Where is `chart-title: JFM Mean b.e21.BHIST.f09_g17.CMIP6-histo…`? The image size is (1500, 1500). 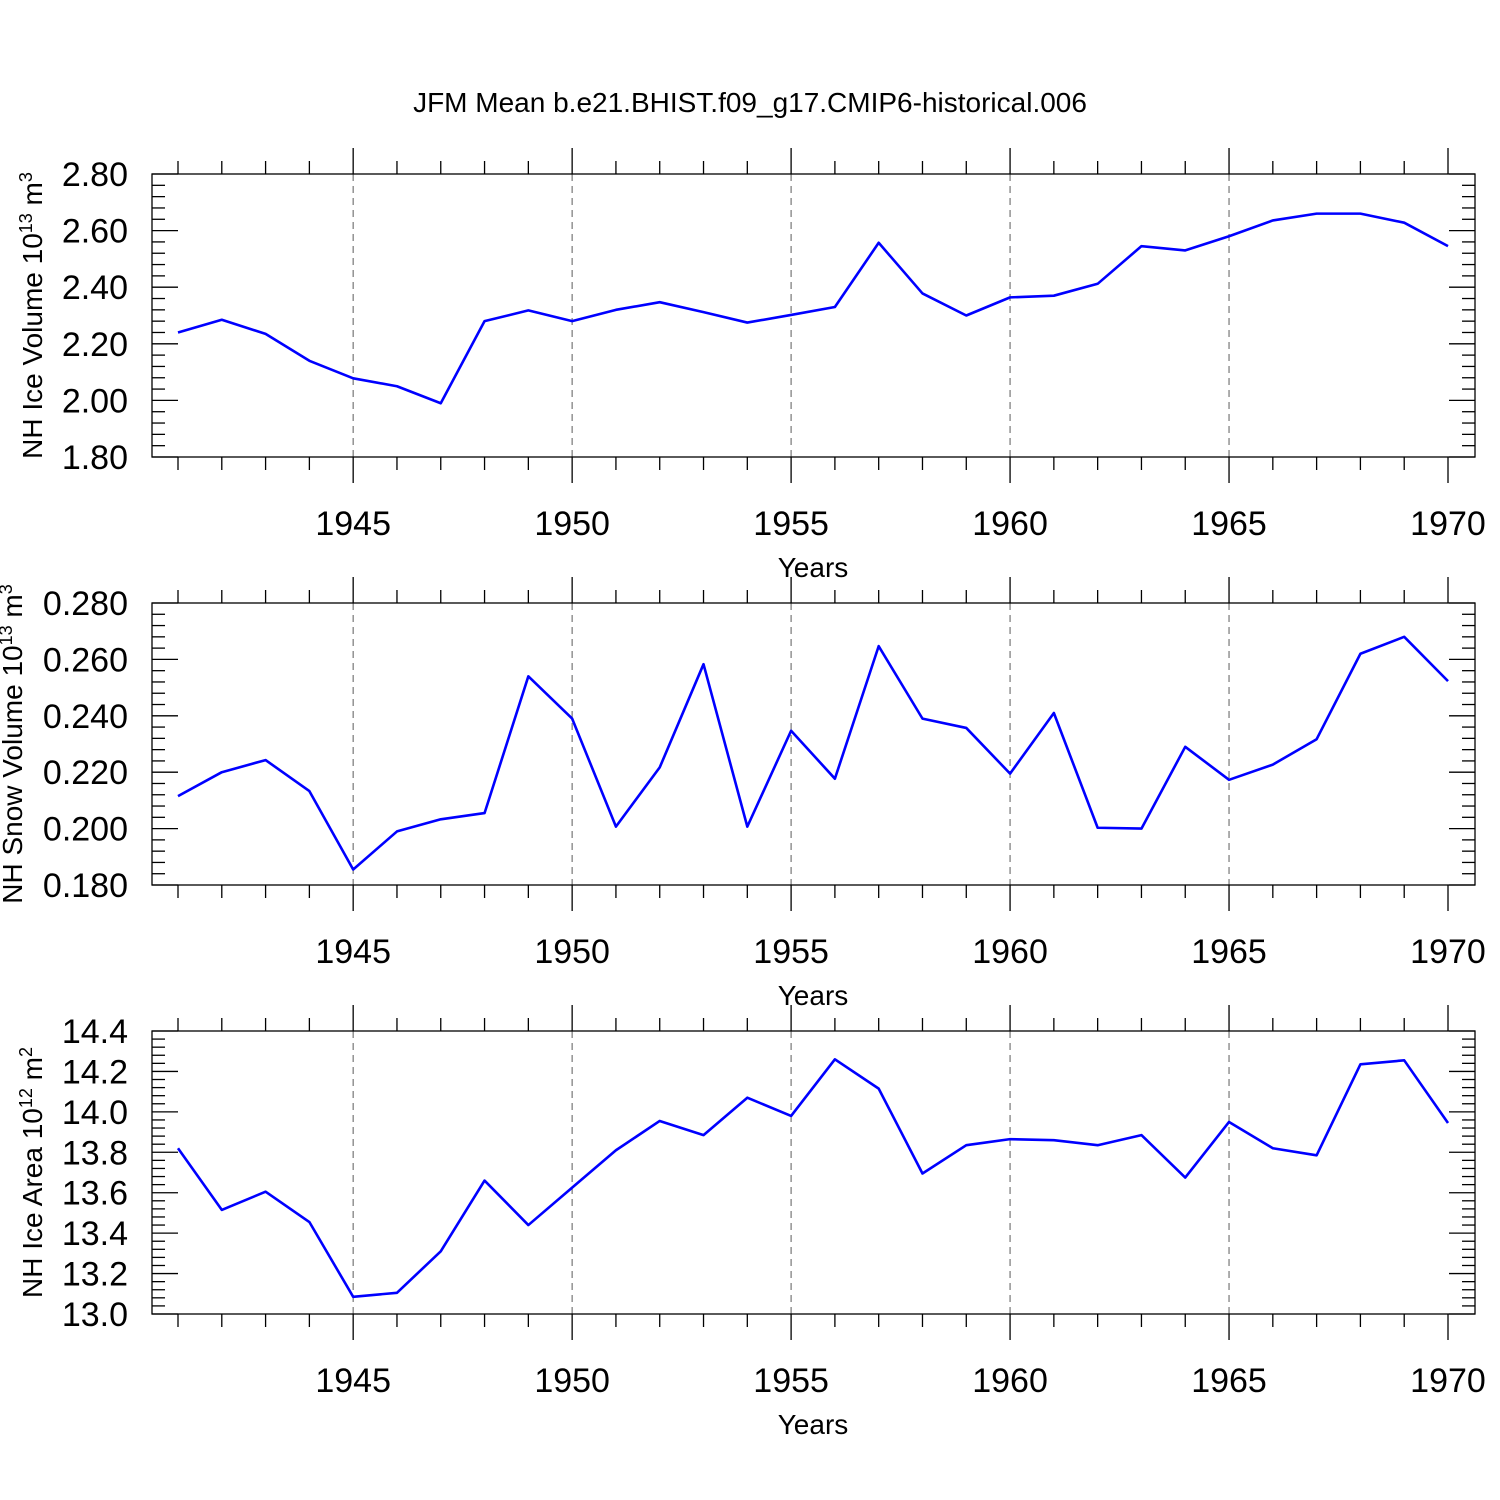 chart-title: JFM Mean b.e21.BHIST.f09_g17.CMIP6-histo… is located at coordinates (750, 102).